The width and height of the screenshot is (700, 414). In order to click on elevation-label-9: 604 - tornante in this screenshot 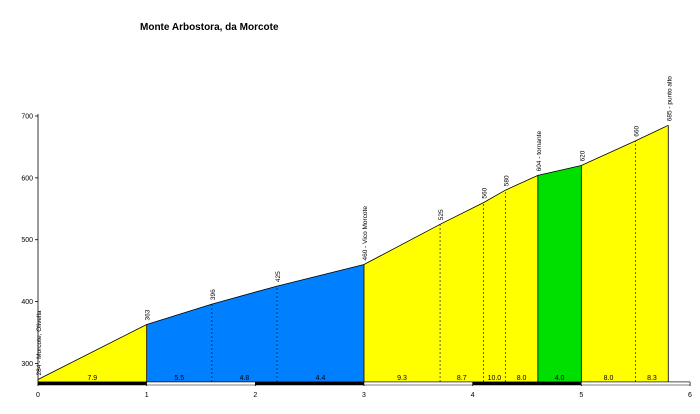, I will do `click(539, 151)`.